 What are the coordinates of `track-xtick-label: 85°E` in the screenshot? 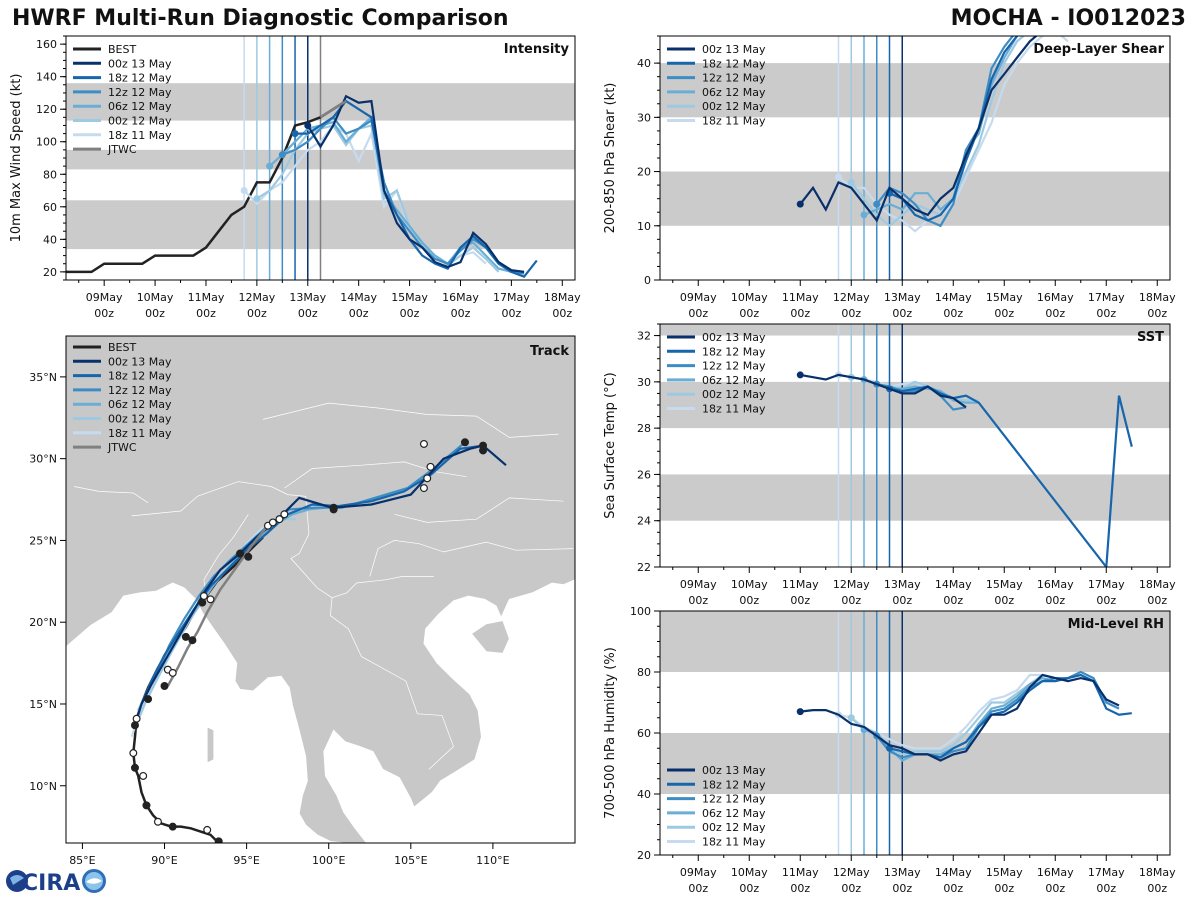 It's located at (82, 860).